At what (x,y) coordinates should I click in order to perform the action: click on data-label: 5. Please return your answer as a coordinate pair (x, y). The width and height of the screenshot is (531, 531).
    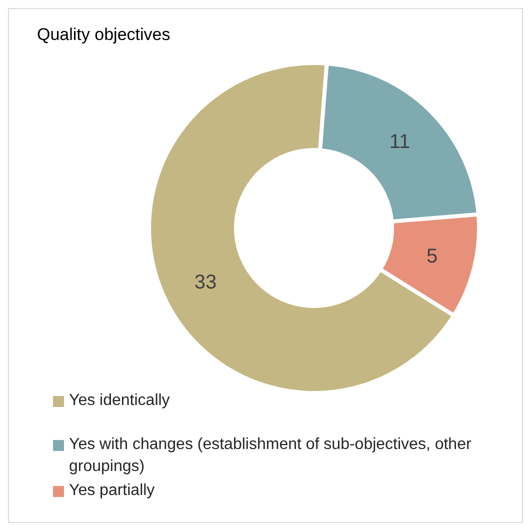
    Looking at the image, I should click on (432, 257).